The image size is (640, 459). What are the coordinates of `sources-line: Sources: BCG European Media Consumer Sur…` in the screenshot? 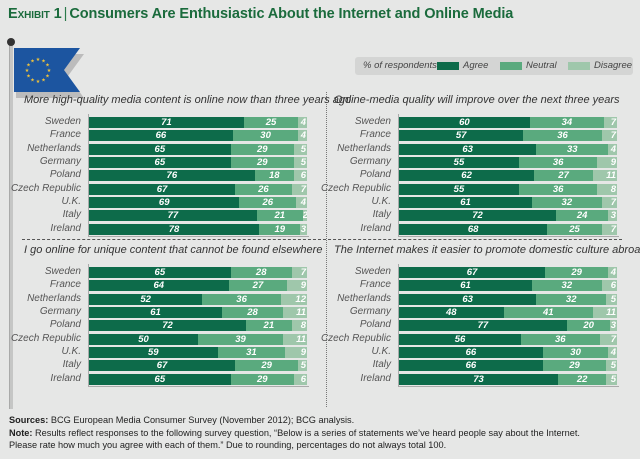 It's located at (294, 420).